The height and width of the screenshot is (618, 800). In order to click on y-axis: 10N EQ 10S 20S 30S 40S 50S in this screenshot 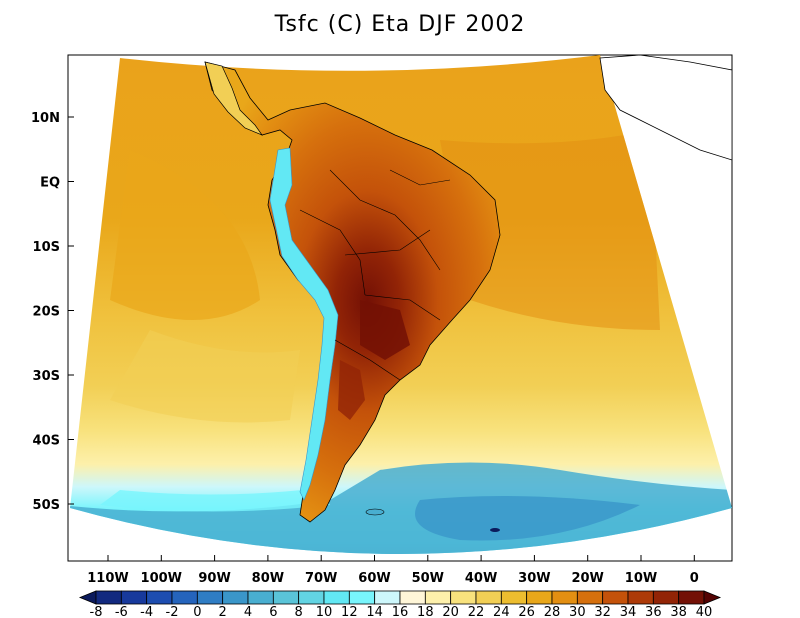, I will do `click(52, 312)`.